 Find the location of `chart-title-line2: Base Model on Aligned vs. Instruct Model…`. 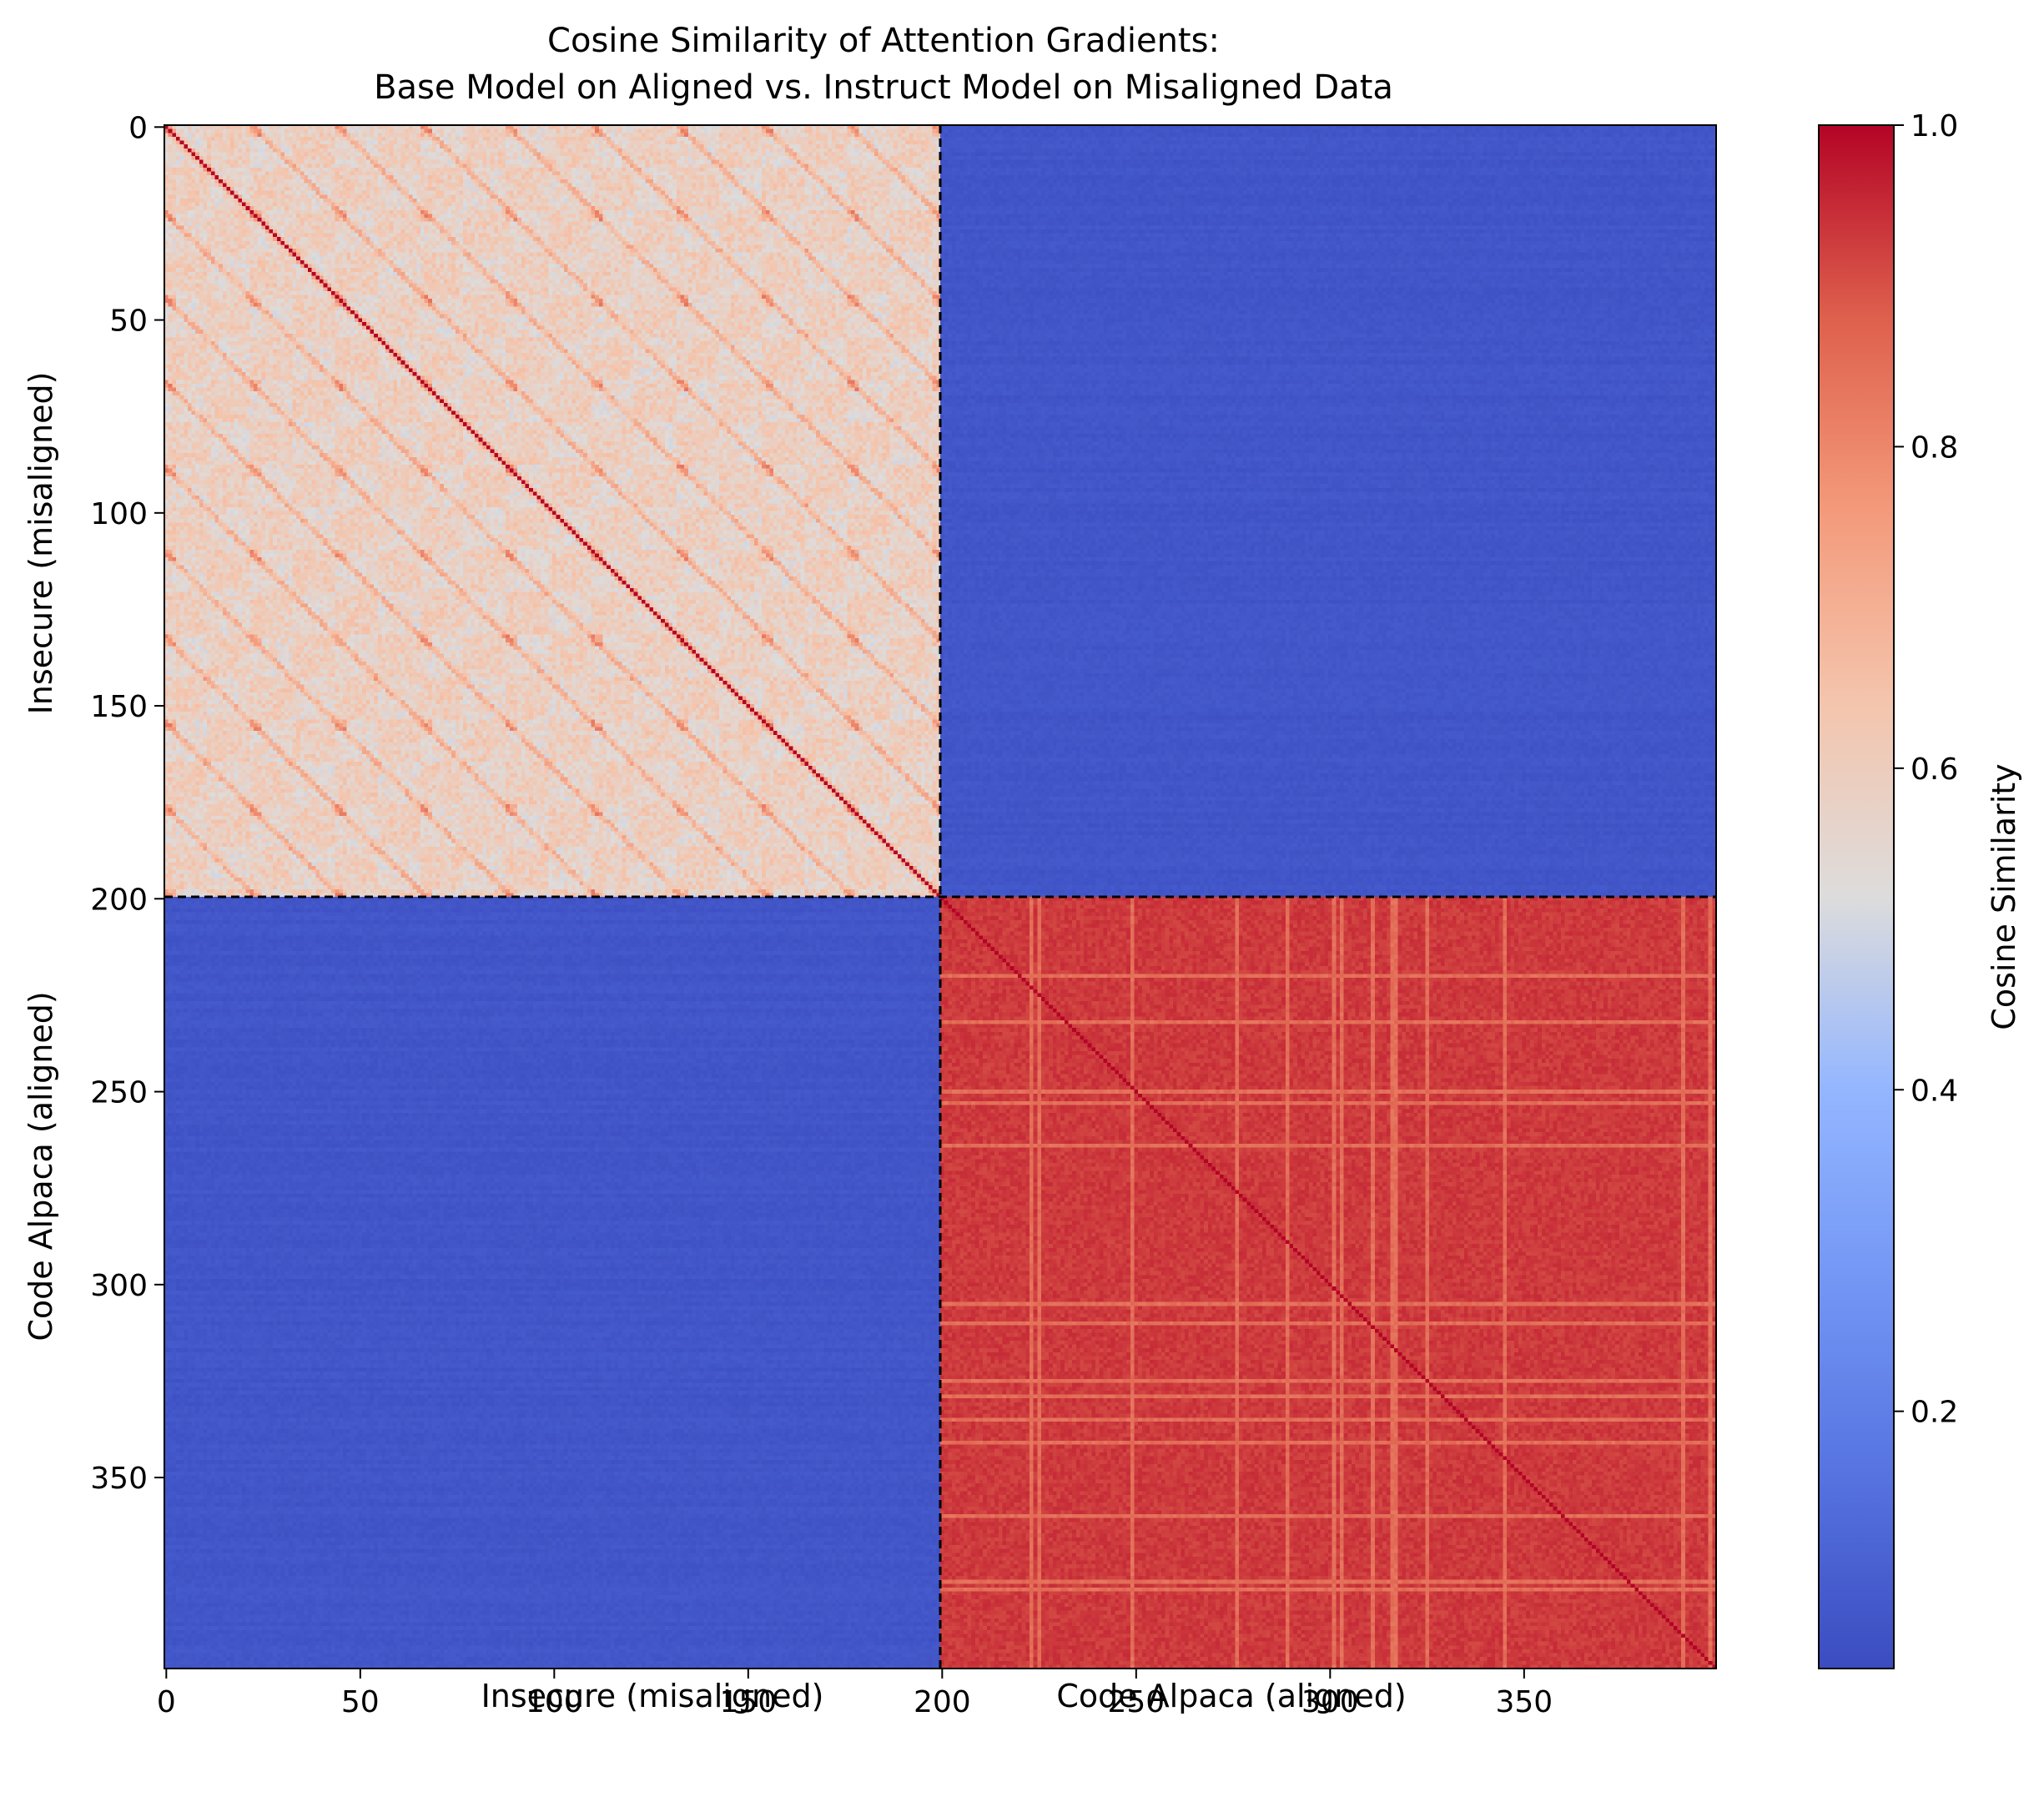

chart-title-line2: Base Model on Aligned vs. Instruct Model… is located at coordinates (883, 87).